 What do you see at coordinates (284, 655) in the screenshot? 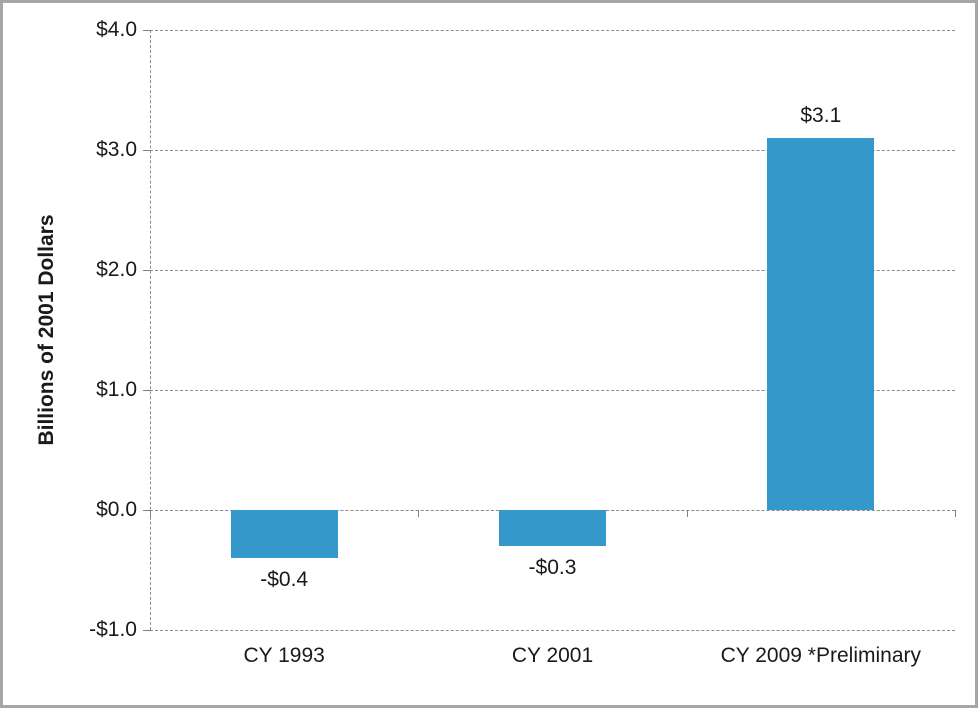
I see `x-axis-category-label: CY 1993` at bounding box center [284, 655].